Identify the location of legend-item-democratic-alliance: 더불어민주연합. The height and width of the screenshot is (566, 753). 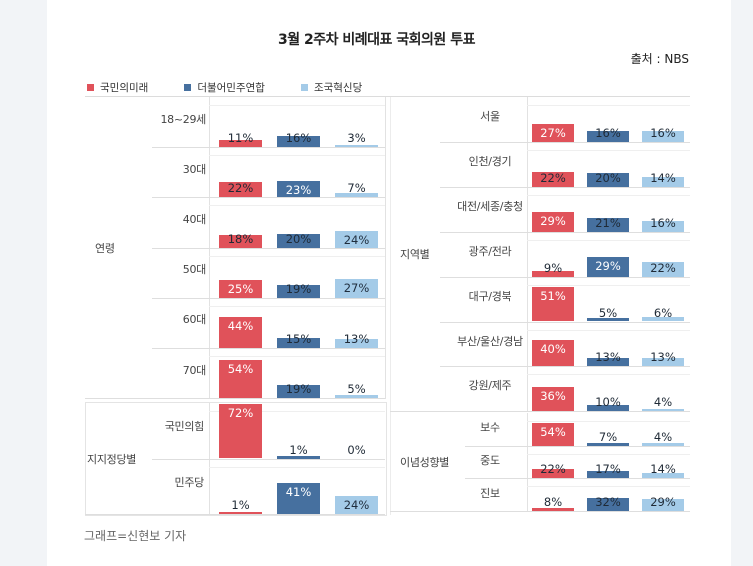
(224, 87).